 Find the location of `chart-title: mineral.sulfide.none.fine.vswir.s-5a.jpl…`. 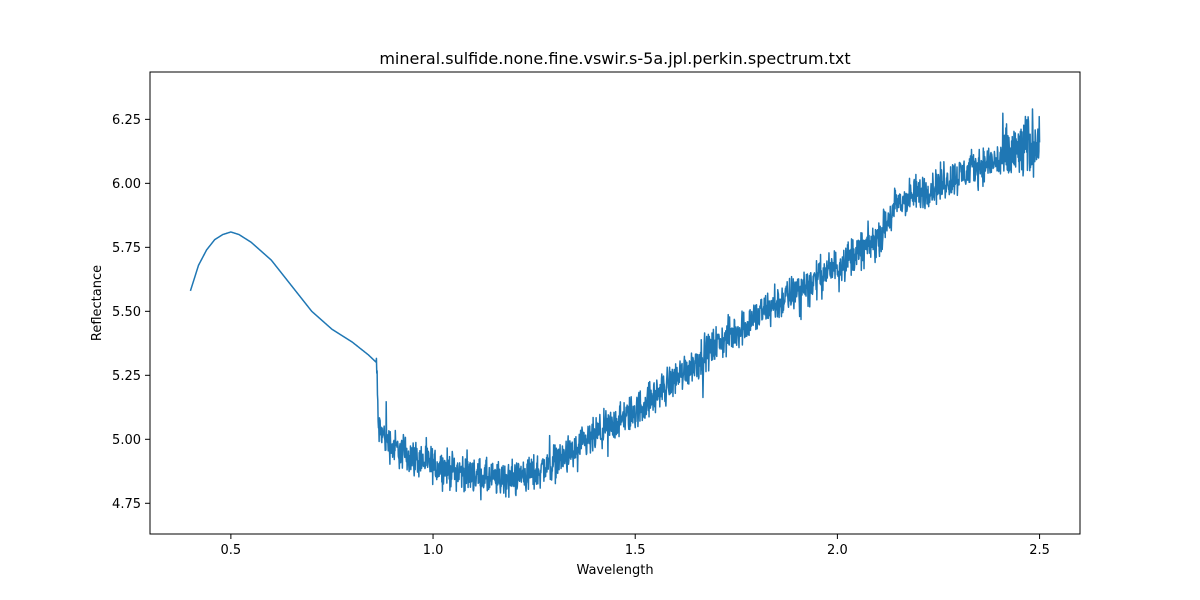

chart-title: mineral.sulfide.none.fine.vswir.s-5a.jpl… is located at coordinates (614, 58).